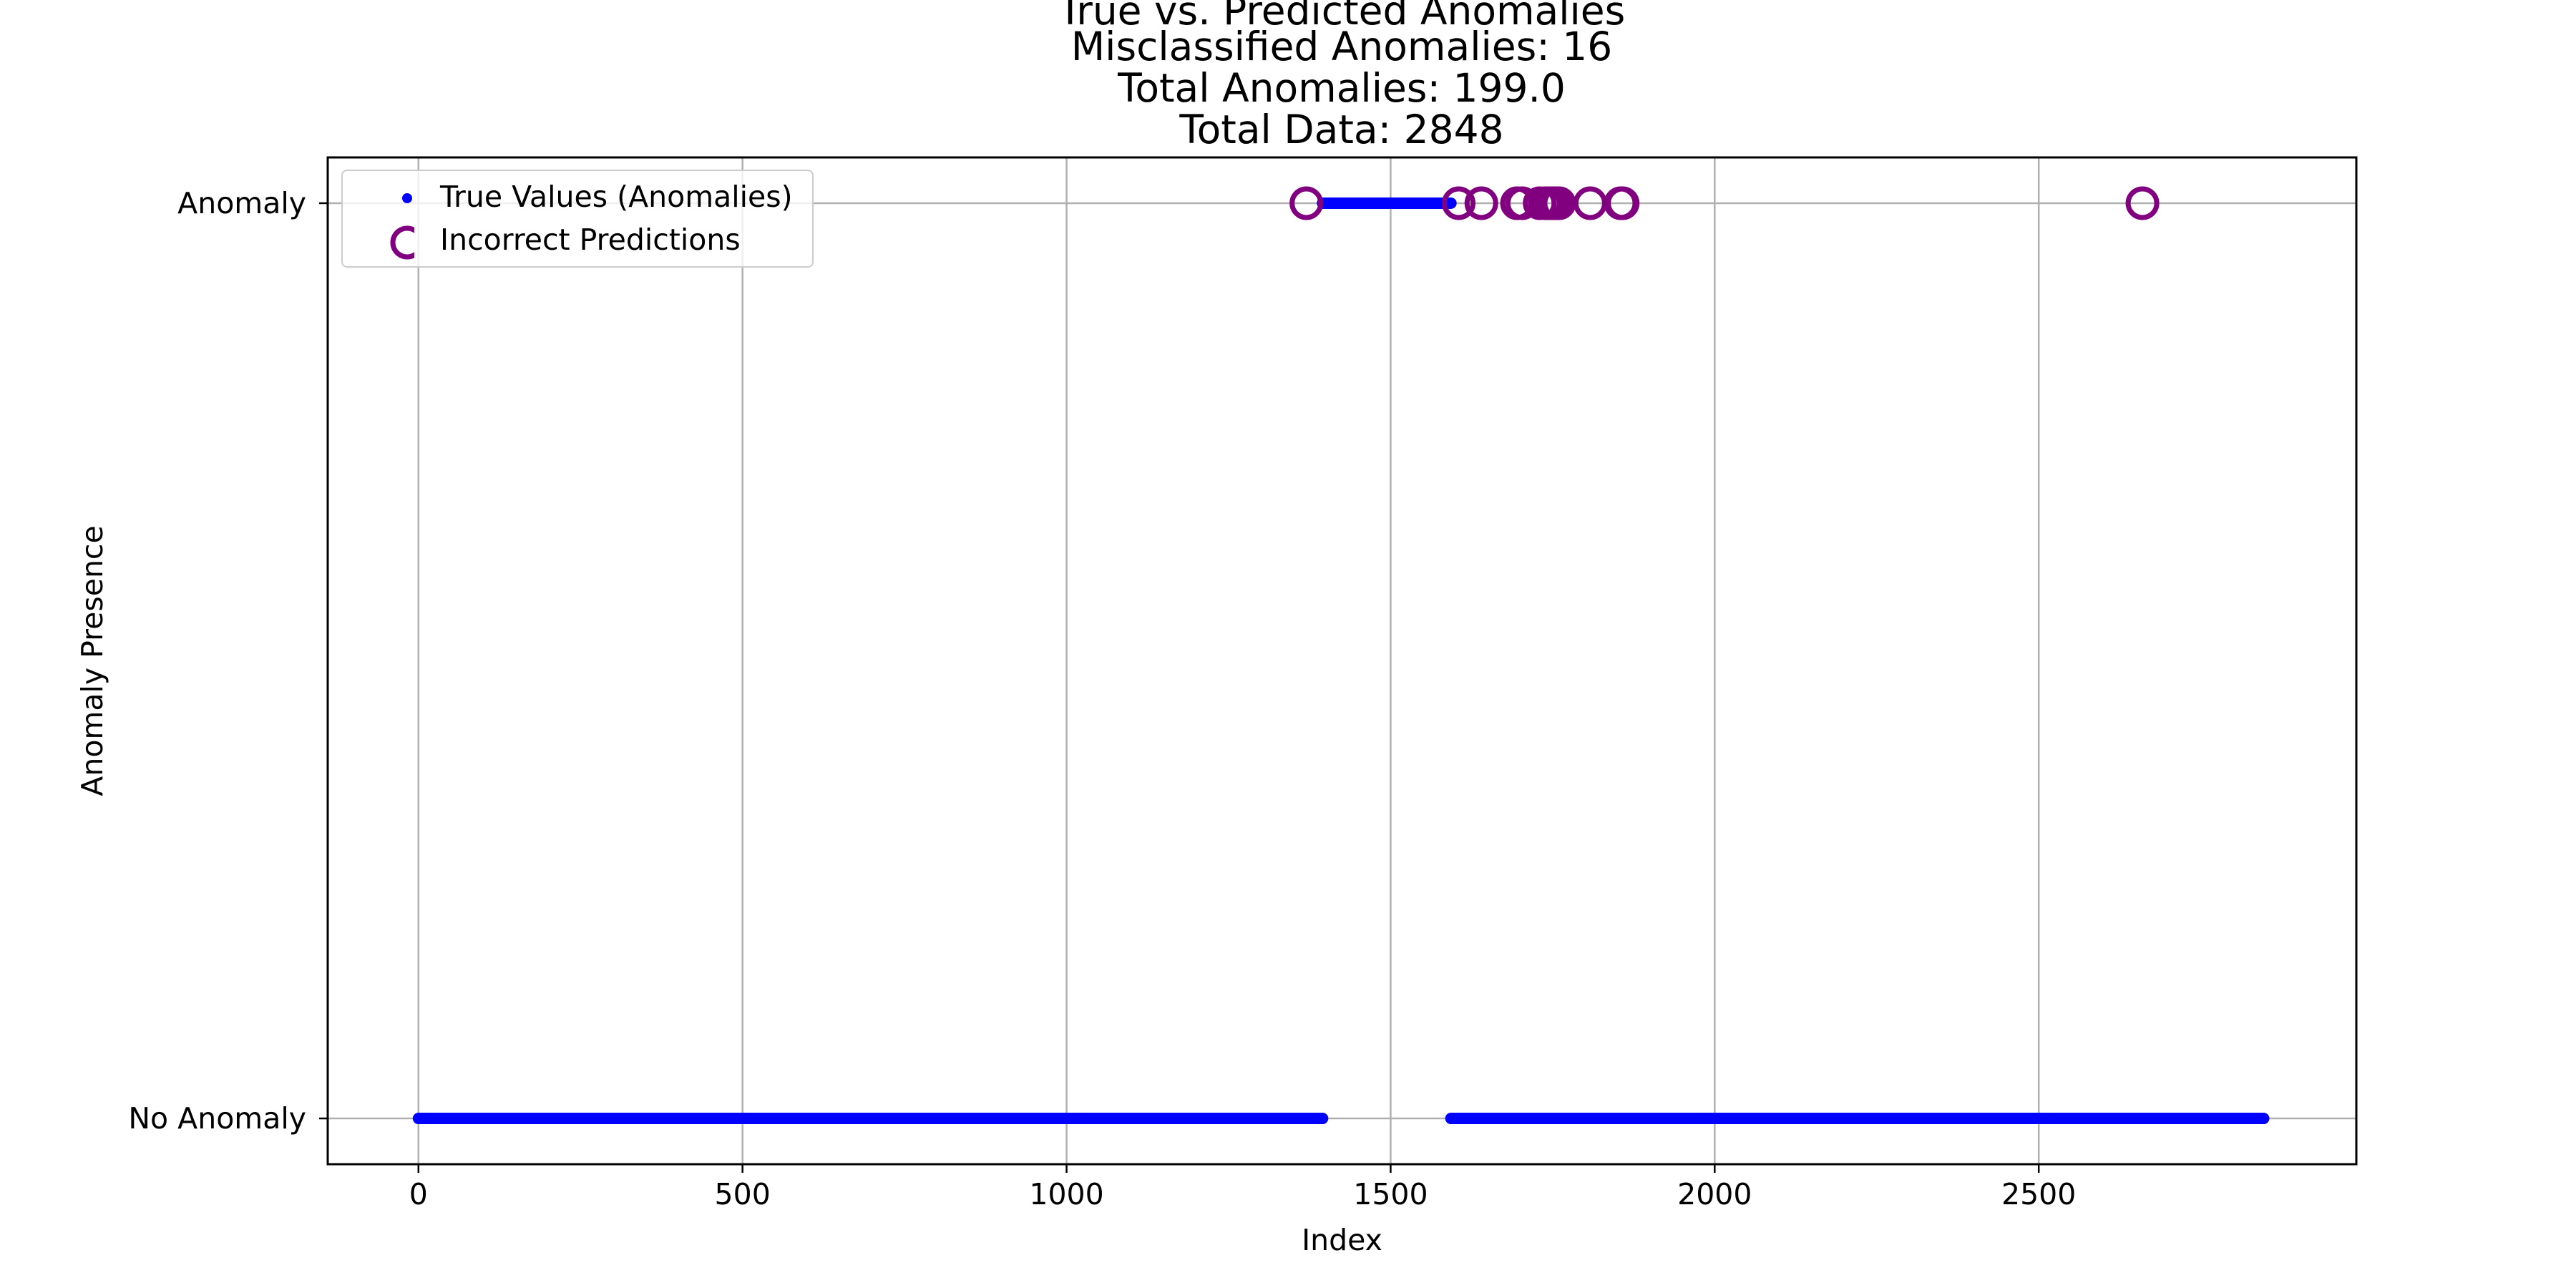  Describe the element at coordinates (1714, 1194) in the screenshot. I see `x-tick-label: 2000` at that location.